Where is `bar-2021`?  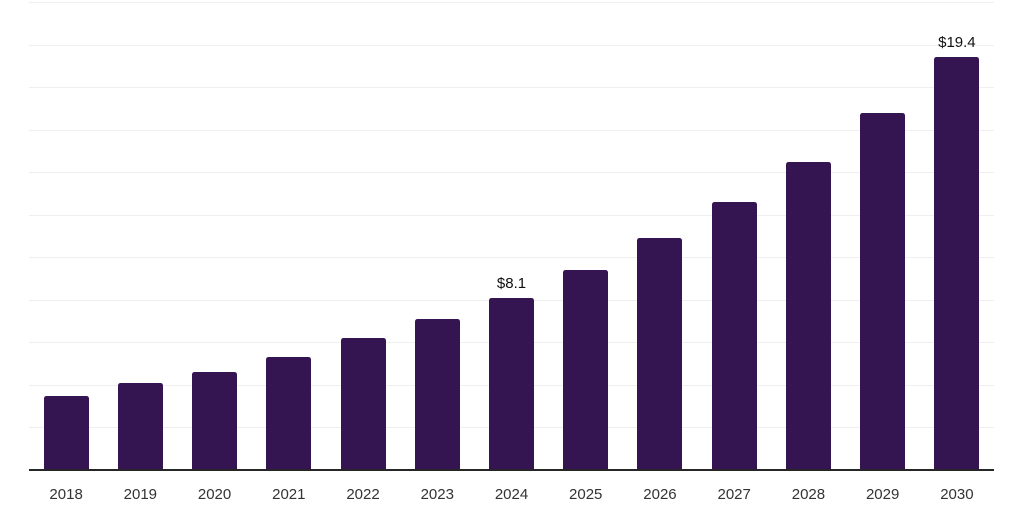 bar-2021 is located at coordinates (289, 413).